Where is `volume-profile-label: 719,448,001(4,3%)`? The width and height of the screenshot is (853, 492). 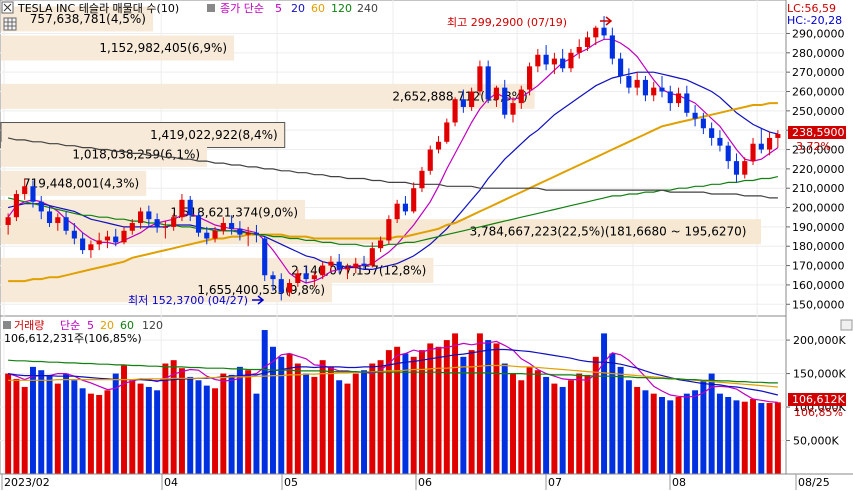
volume-profile-label: 719,448,001(4,3%) is located at coordinates (81, 183).